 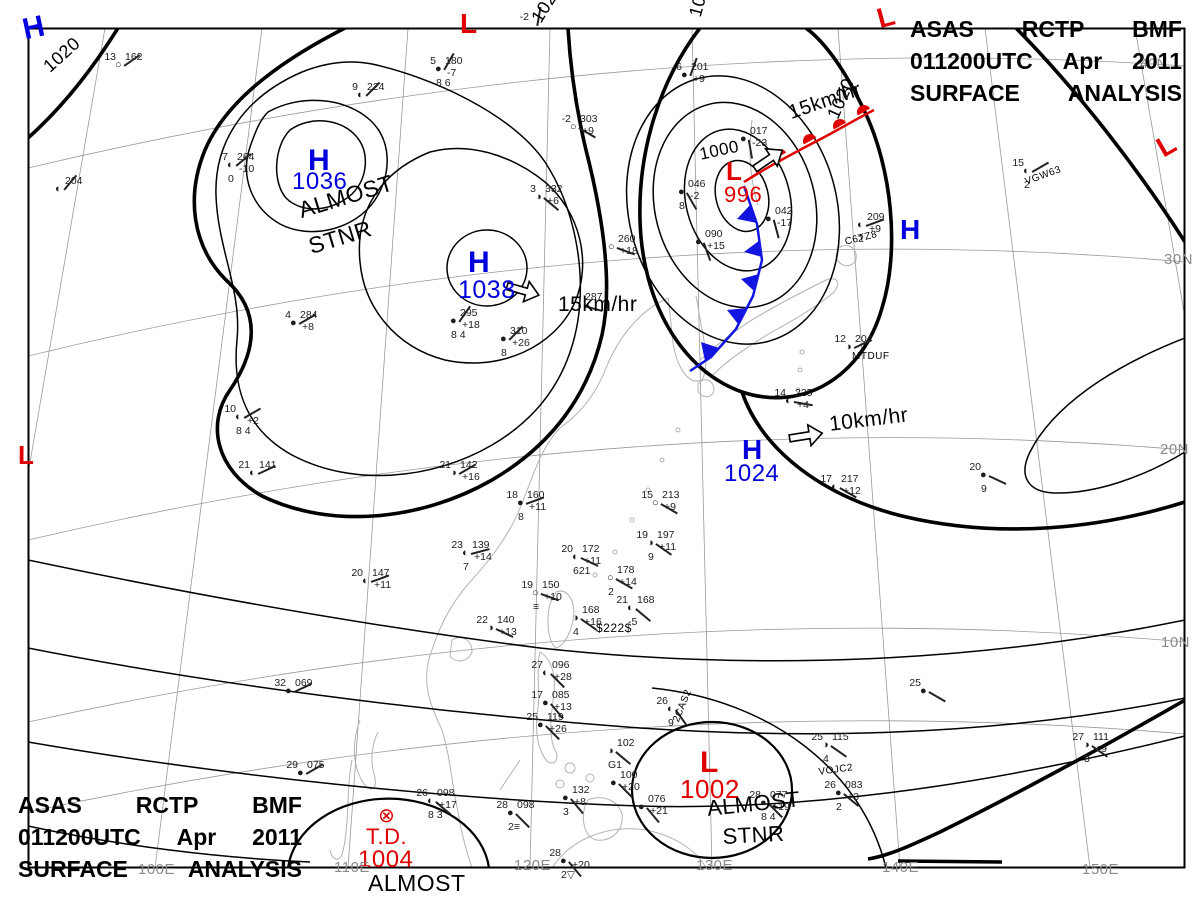 What do you see at coordinates (697, 184) in the screenshot?
I see `station-spr: 046` at bounding box center [697, 184].